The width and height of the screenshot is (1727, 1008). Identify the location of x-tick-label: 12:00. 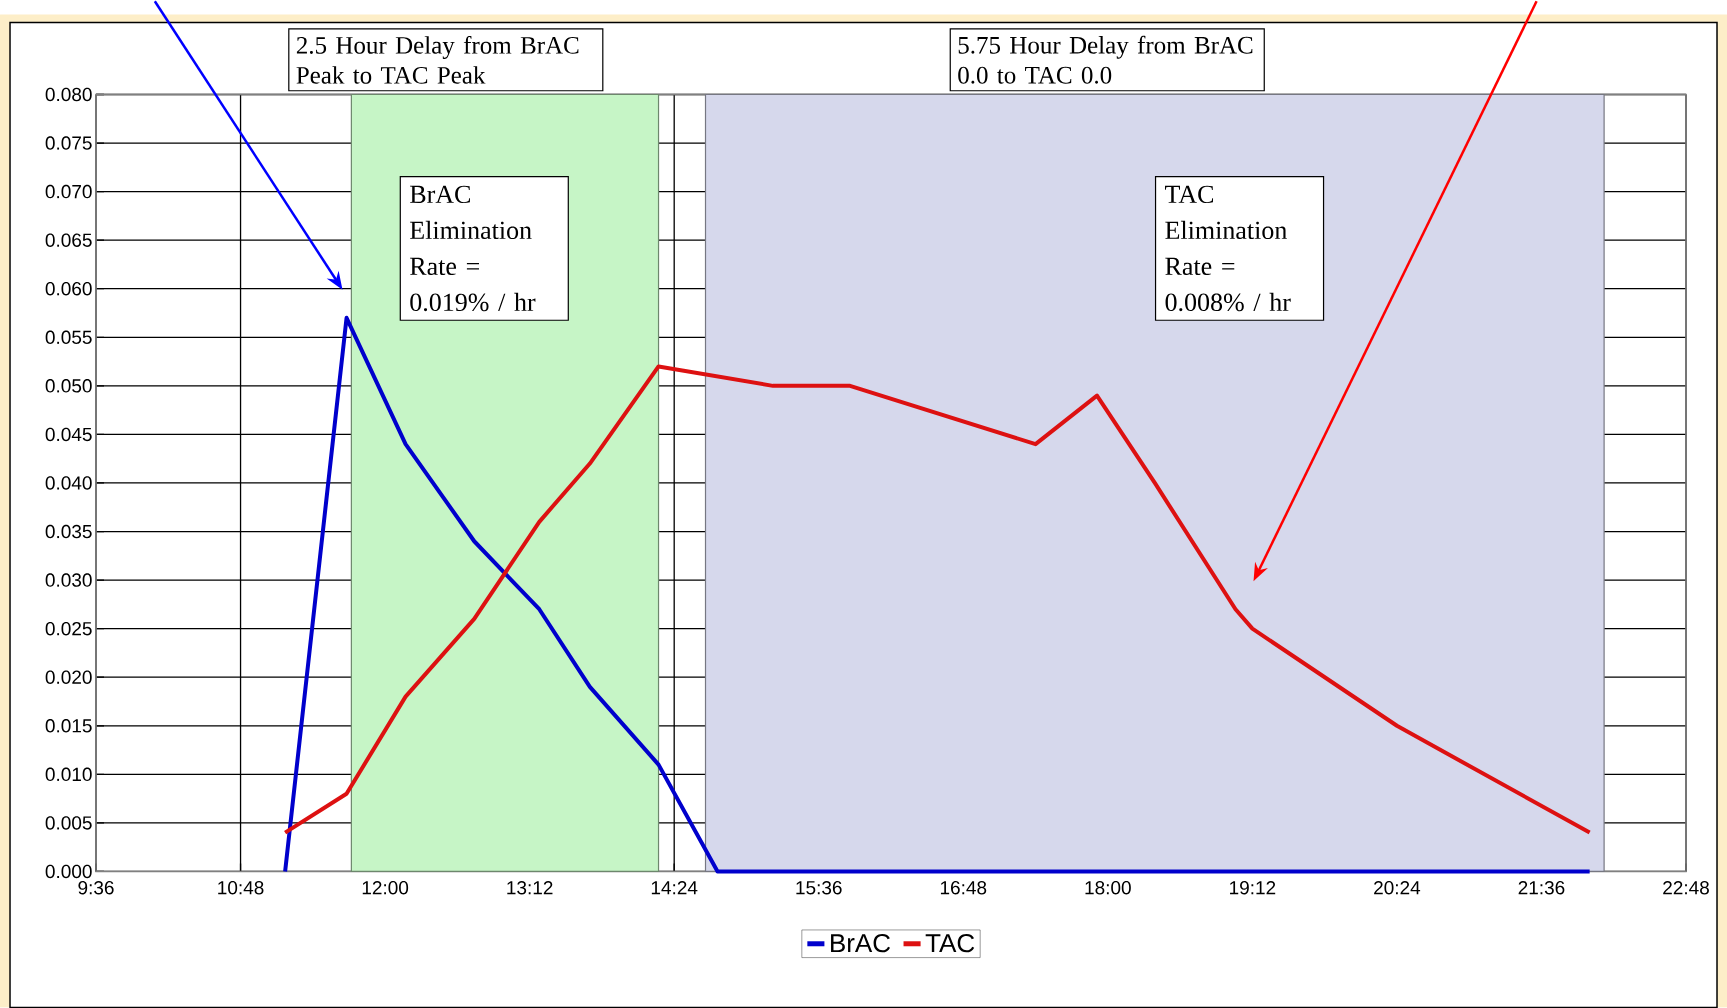
(385, 887).